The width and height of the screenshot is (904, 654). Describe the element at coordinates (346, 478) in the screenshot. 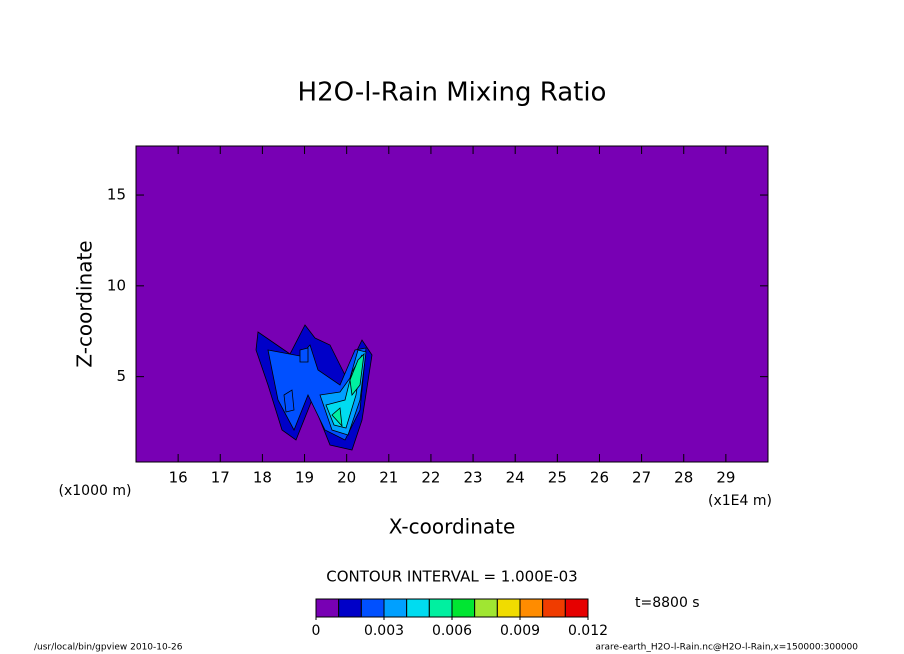

I see `x-tick-label: 20` at that location.